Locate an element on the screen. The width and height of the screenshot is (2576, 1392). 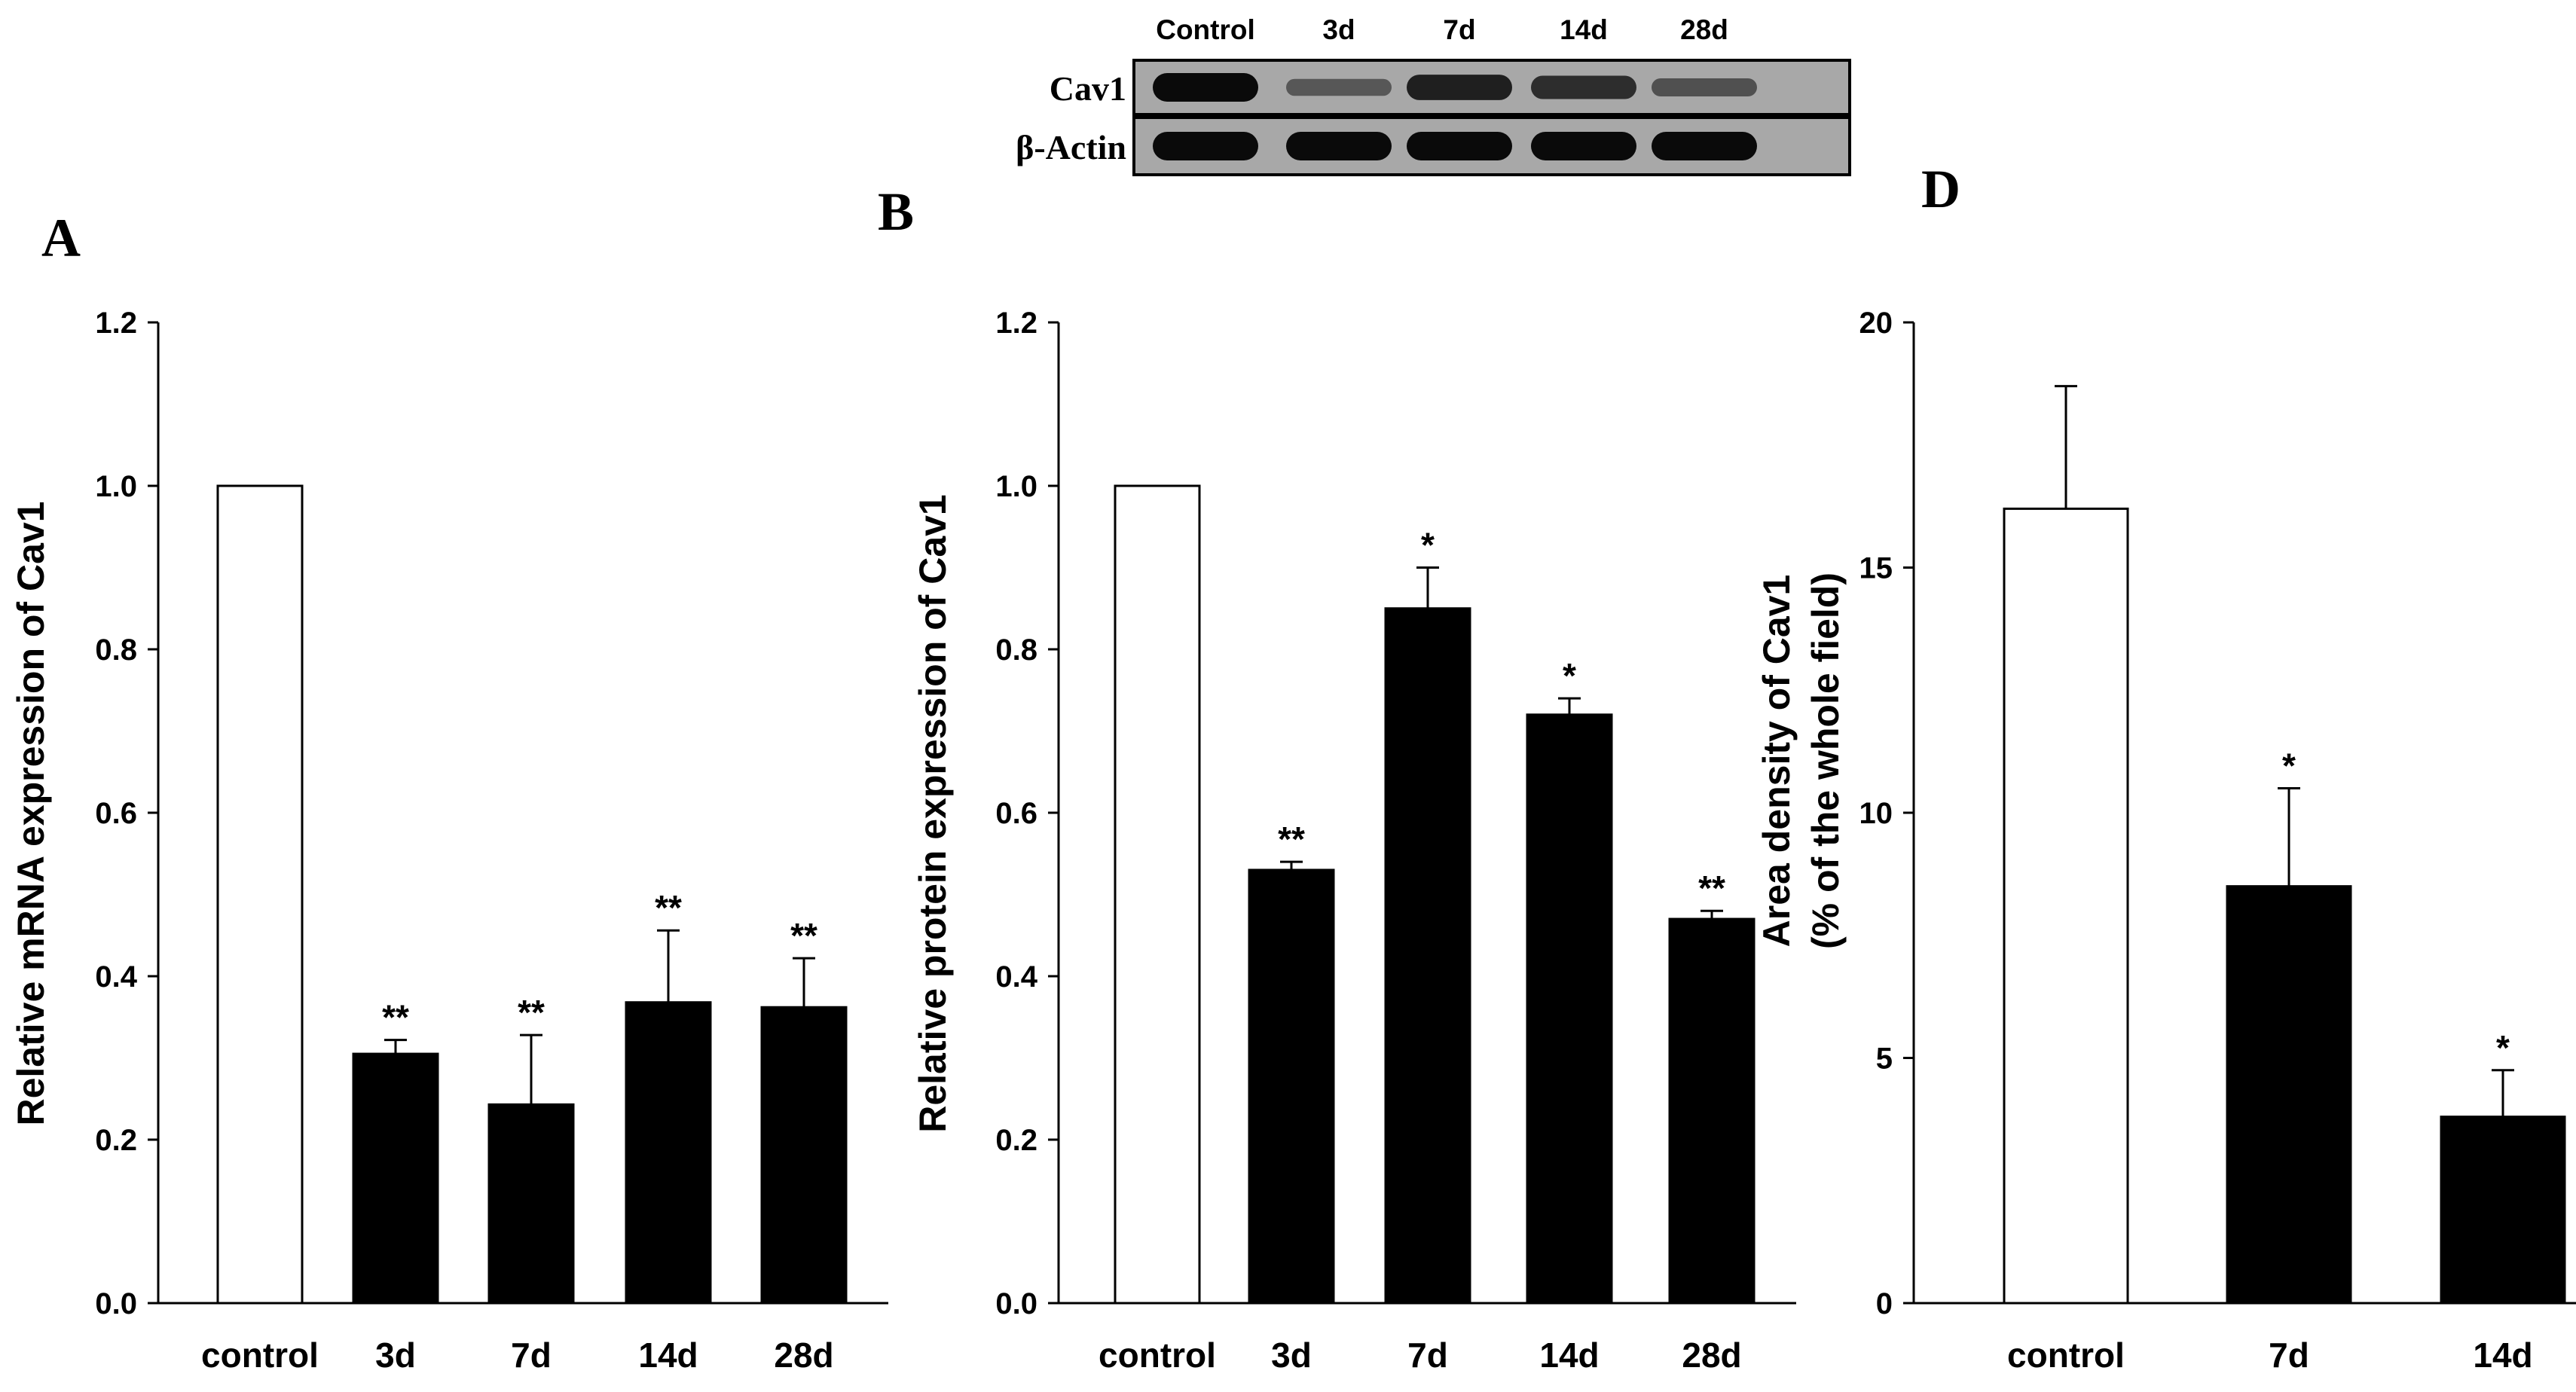
y-tick-label: 0 is located at coordinates (1885, 1304).